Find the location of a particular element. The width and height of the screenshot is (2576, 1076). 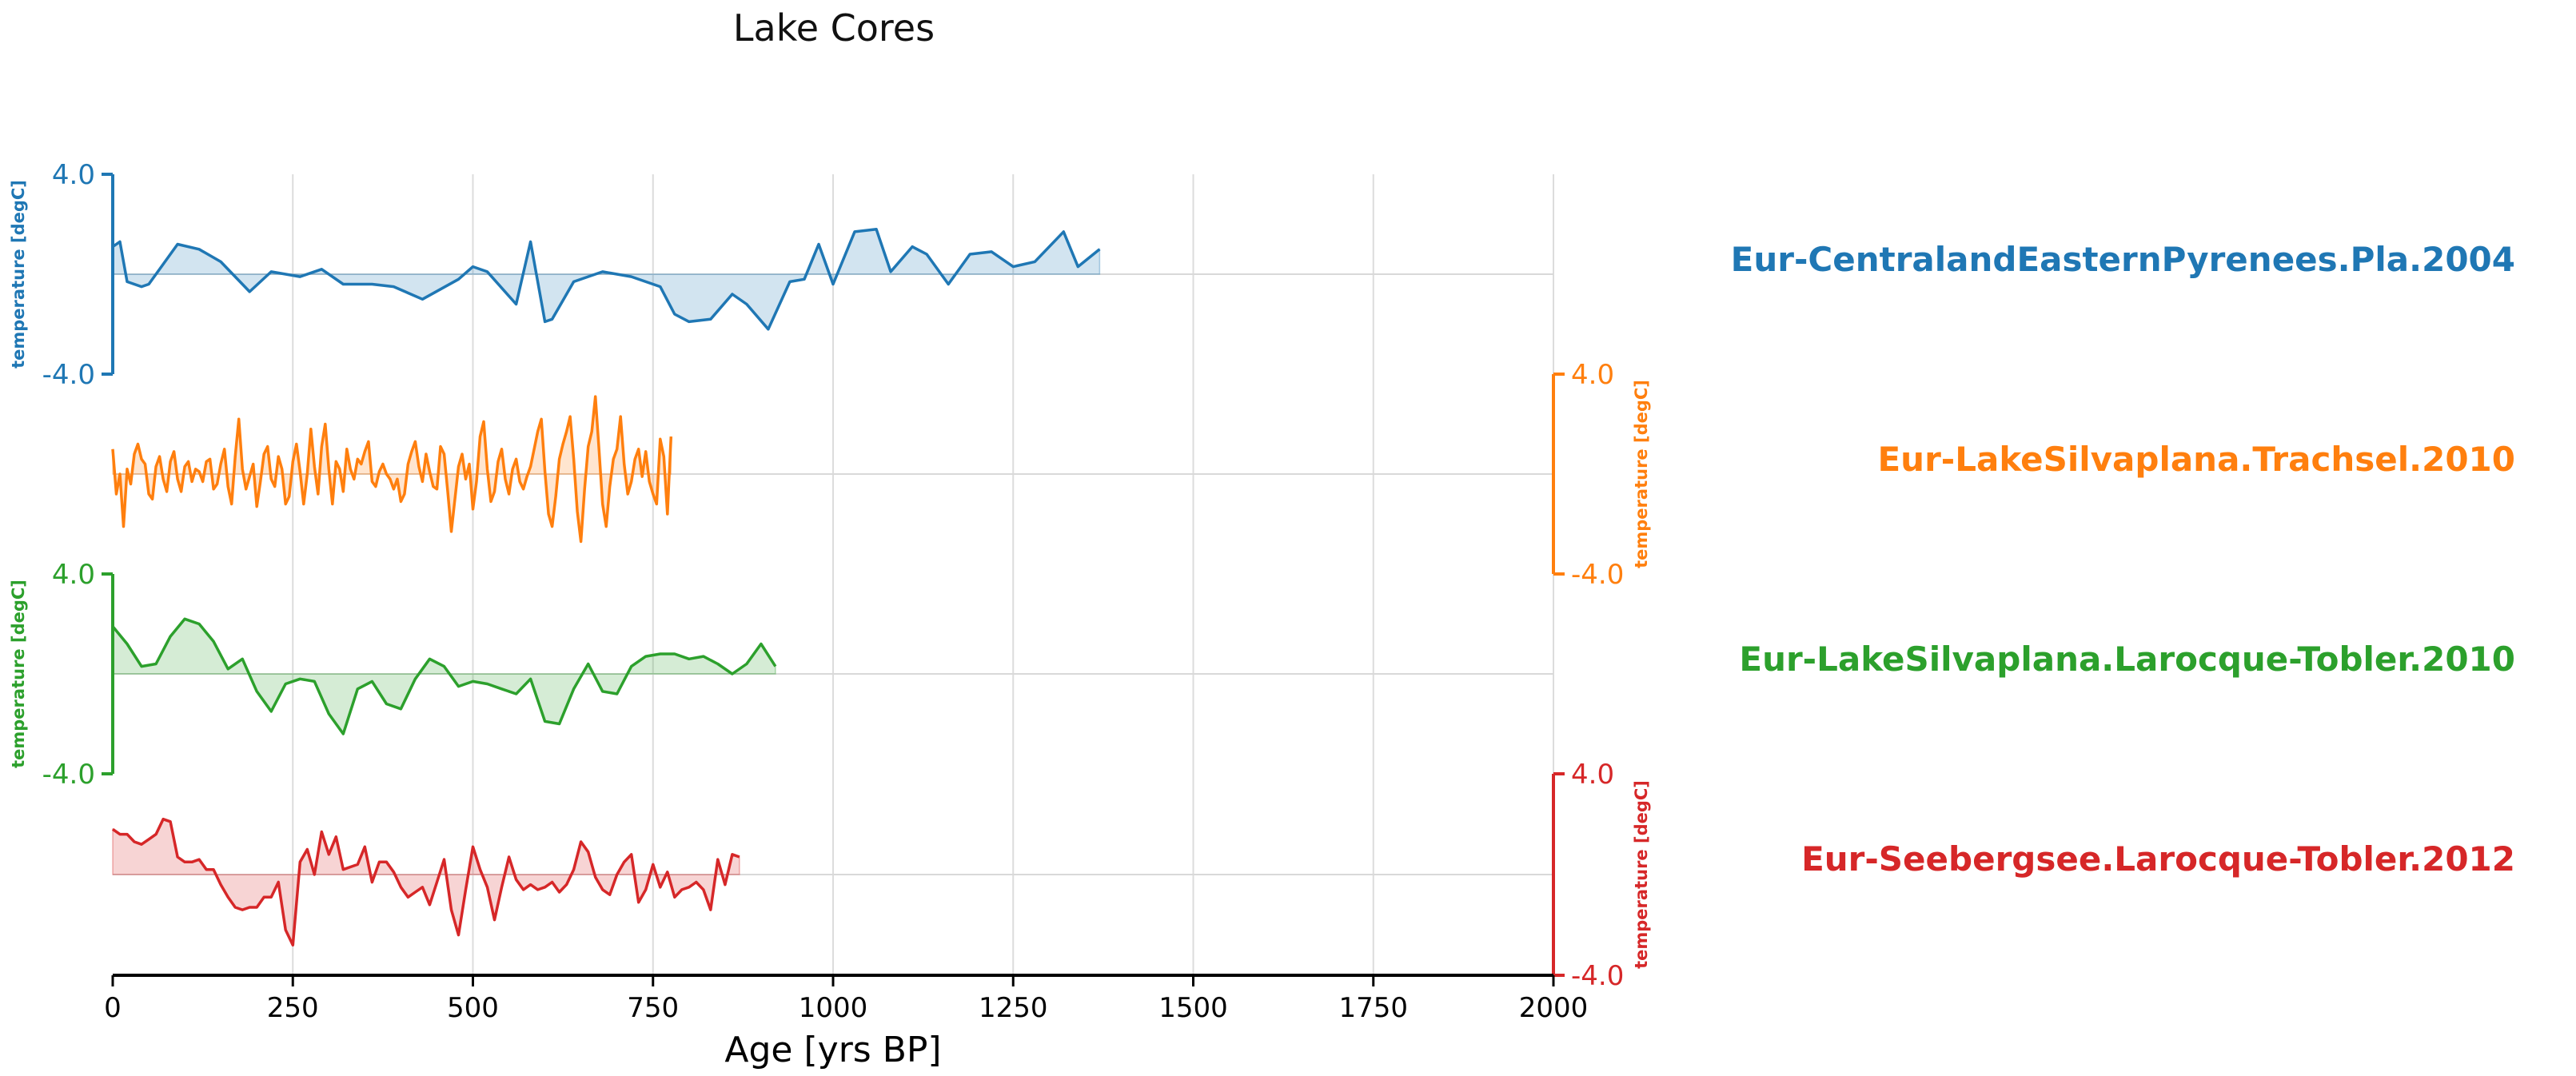

x-tick-label: 1000 is located at coordinates (833, 1008).